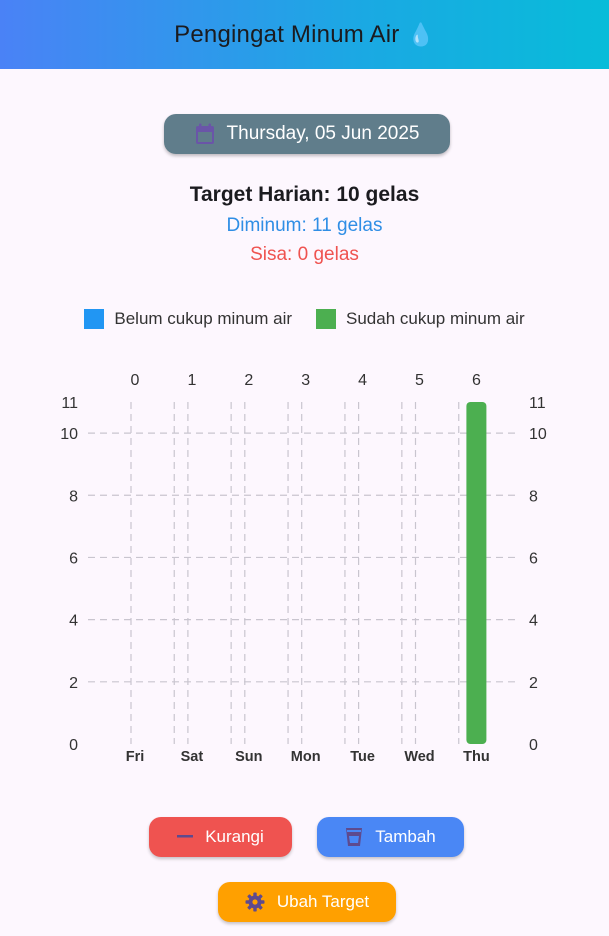 This screenshot has width=609, height=936. What do you see at coordinates (419, 380) in the screenshot?
I see `top-axis-label: 5` at bounding box center [419, 380].